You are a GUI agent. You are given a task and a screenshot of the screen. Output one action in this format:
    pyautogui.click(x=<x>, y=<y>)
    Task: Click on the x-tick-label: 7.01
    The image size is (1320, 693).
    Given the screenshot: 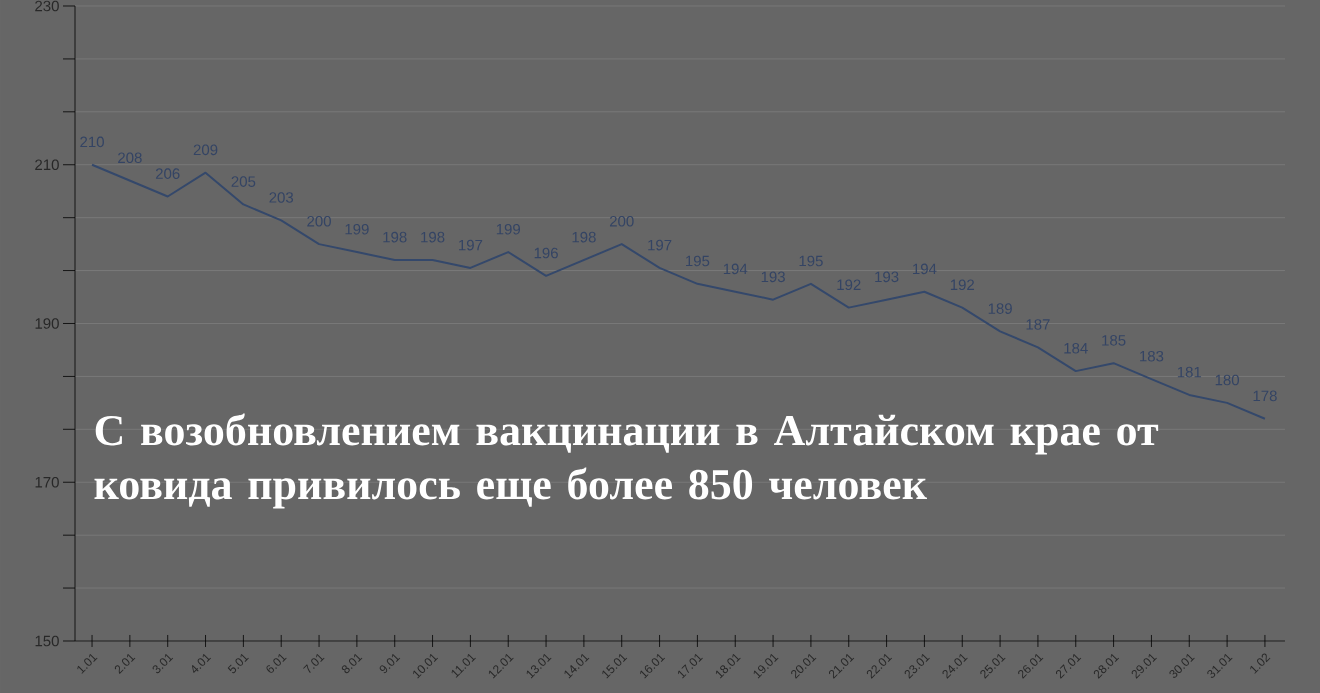 What is the action you would take?
    pyautogui.click(x=314, y=663)
    